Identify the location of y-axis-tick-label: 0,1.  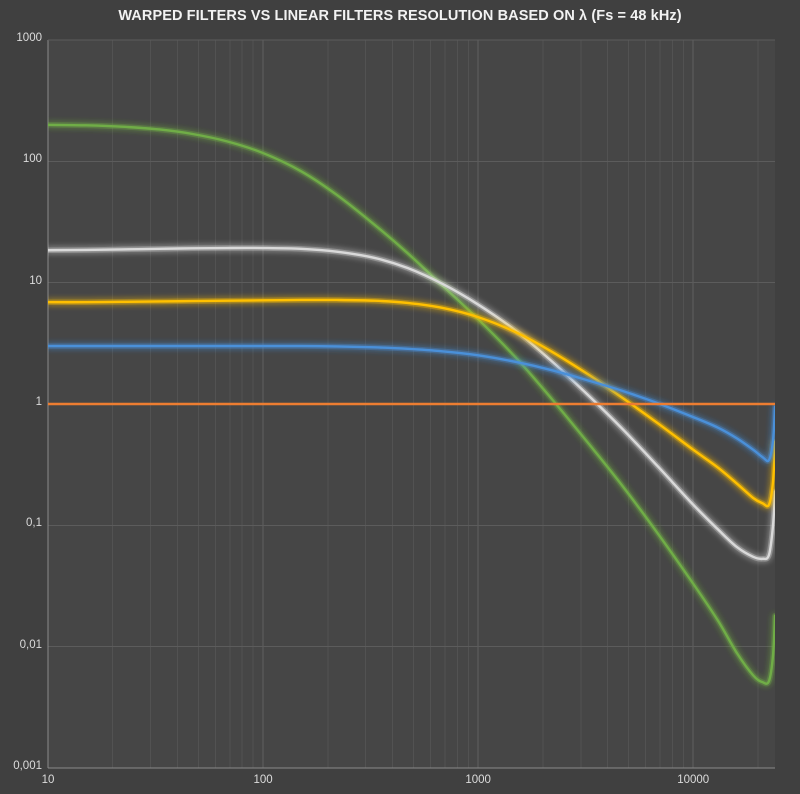
(34, 523).